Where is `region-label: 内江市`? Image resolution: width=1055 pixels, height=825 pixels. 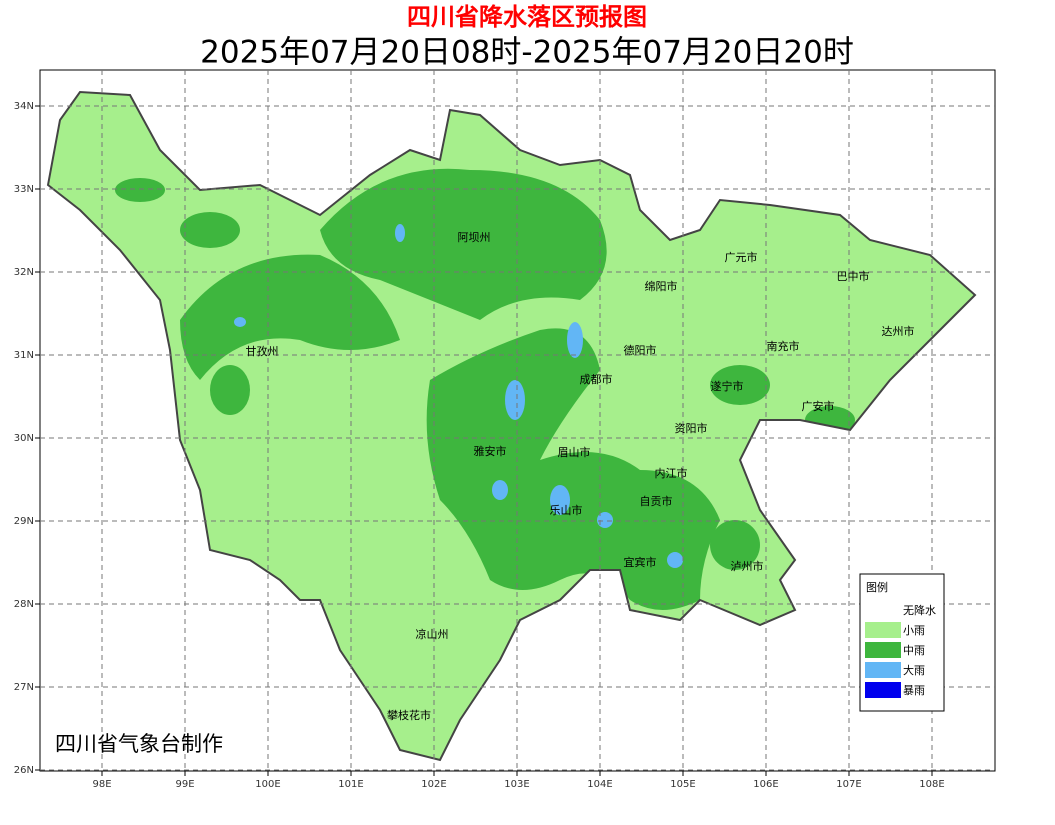
region-label: 内江市 is located at coordinates (671, 473).